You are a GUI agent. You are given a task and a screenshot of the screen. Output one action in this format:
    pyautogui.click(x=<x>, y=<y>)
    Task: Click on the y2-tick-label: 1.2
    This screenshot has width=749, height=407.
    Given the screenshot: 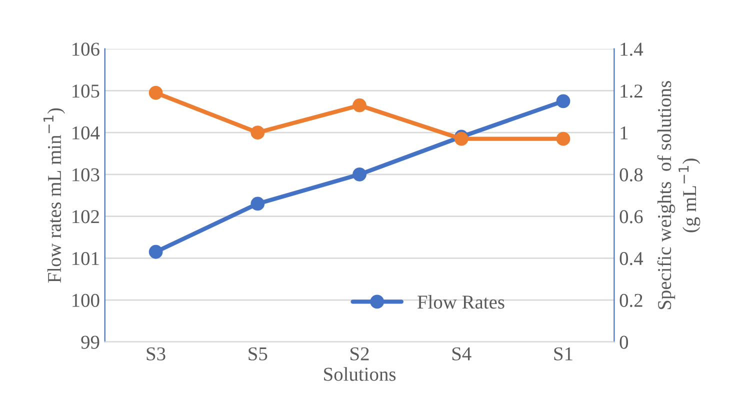 What is the action you would take?
    pyautogui.click(x=631, y=91)
    